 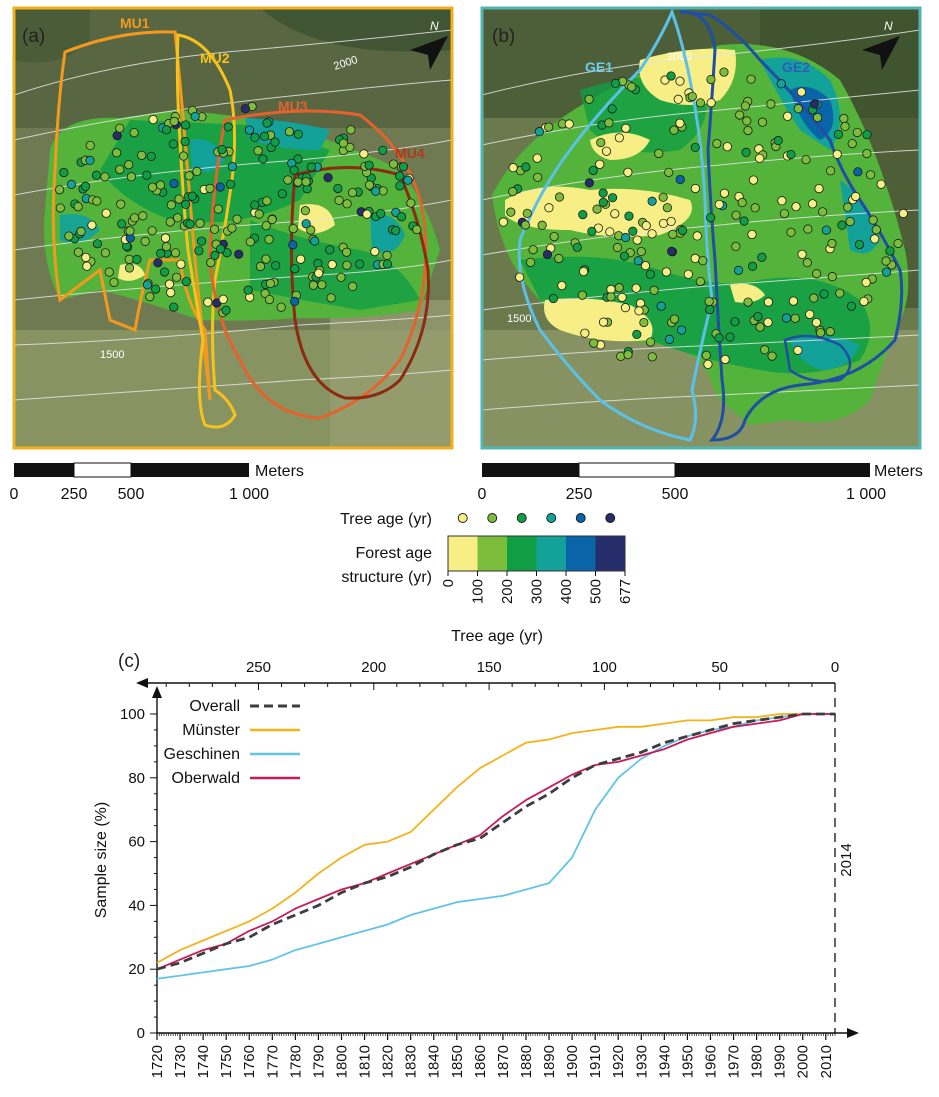 I want to click on tree-points-a, so click(x=238, y=209).